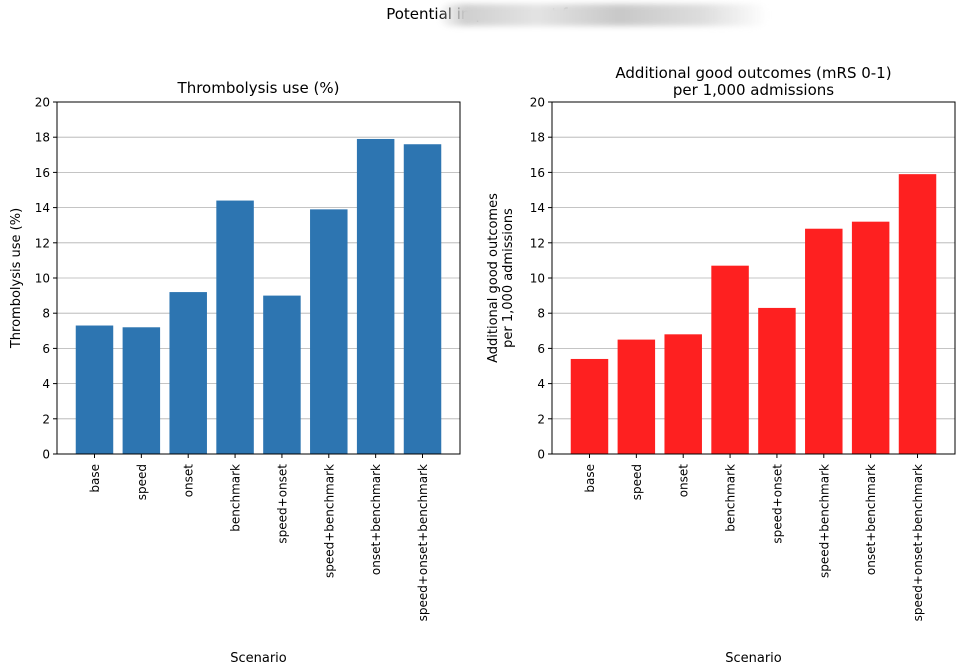  I want to click on chart-title-line: Additional good outcomes (mRS 0-1), so click(753, 73).